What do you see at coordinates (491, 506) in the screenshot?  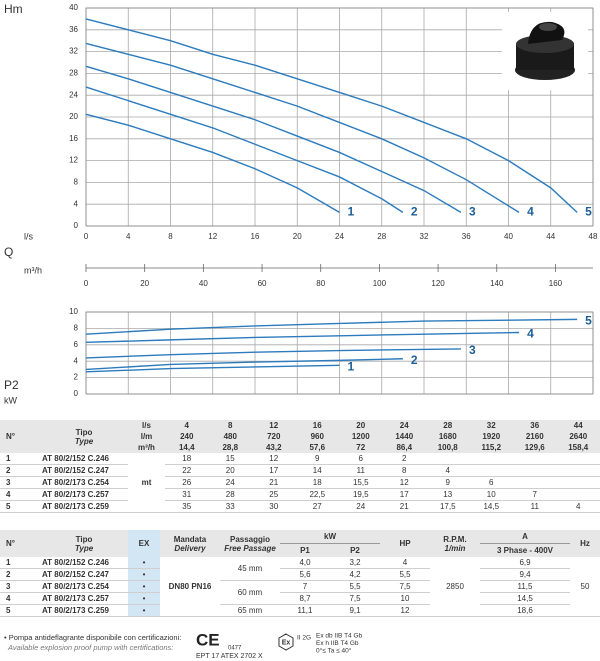 I see `head-value: 14,5` at bounding box center [491, 506].